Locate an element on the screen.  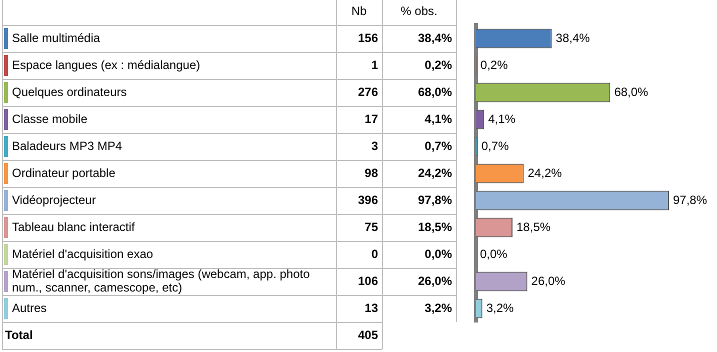
text: 18,5% is located at coordinates (533, 227).